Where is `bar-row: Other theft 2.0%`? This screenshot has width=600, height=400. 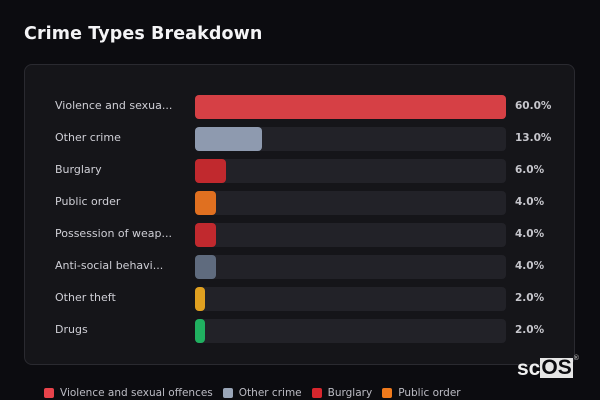
bar-row: Other theft 2.0% is located at coordinates (299, 299).